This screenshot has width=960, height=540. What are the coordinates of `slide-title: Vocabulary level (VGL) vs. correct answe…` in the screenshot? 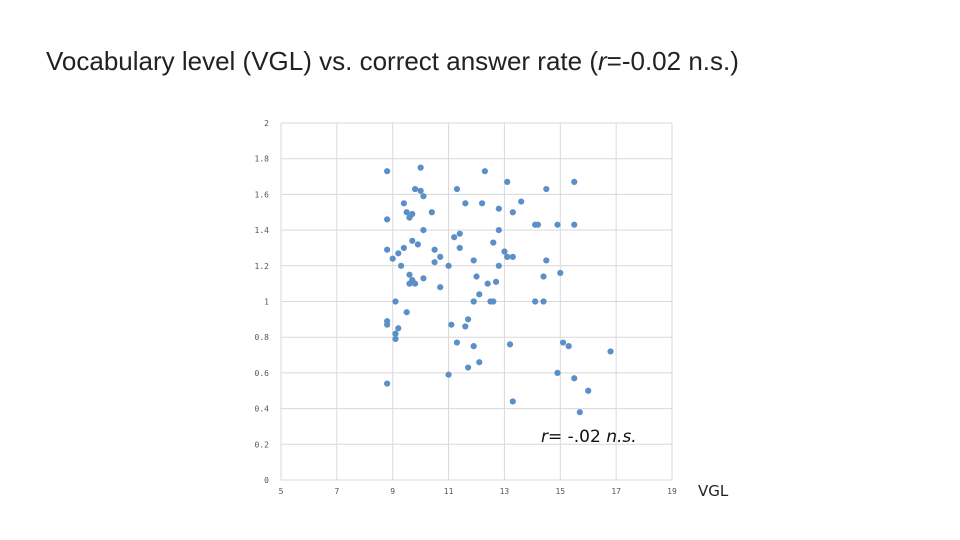 It's located at (392, 61).